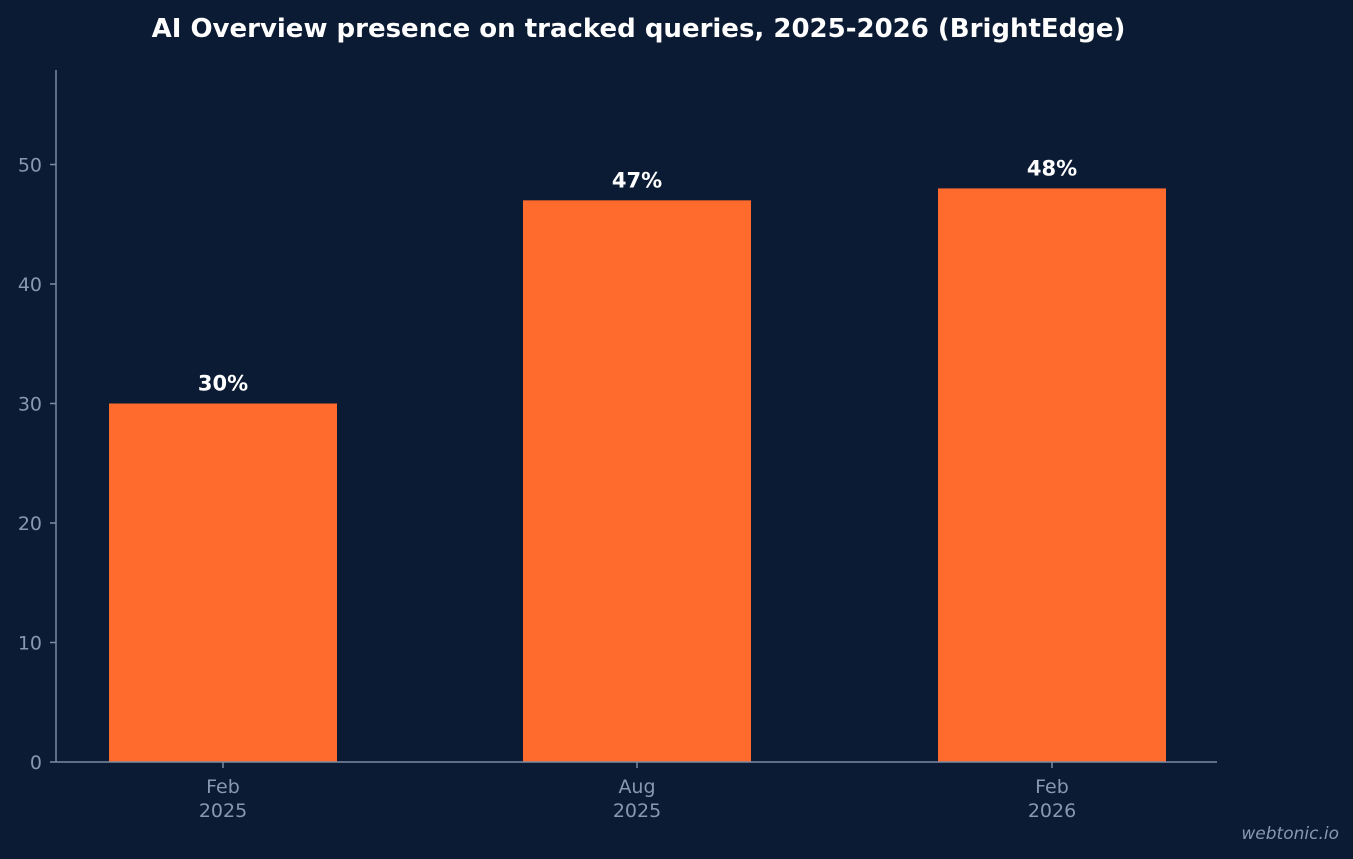 This screenshot has width=1353, height=859. I want to click on y-tick-label-0: 0, so click(36, 763).